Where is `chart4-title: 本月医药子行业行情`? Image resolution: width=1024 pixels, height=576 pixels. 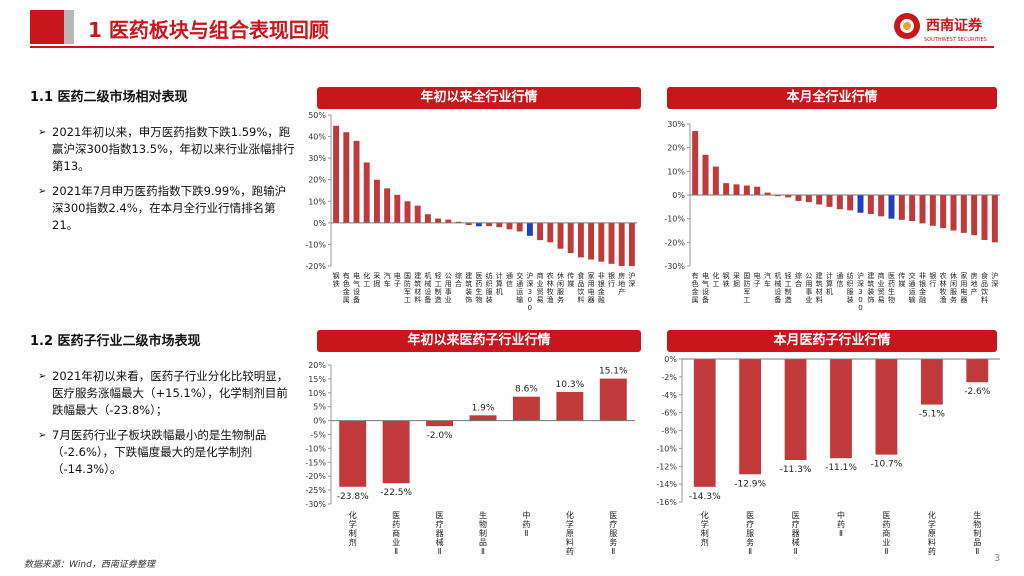 chart4-title: 本月医药子行业行情 is located at coordinates (832, 341).